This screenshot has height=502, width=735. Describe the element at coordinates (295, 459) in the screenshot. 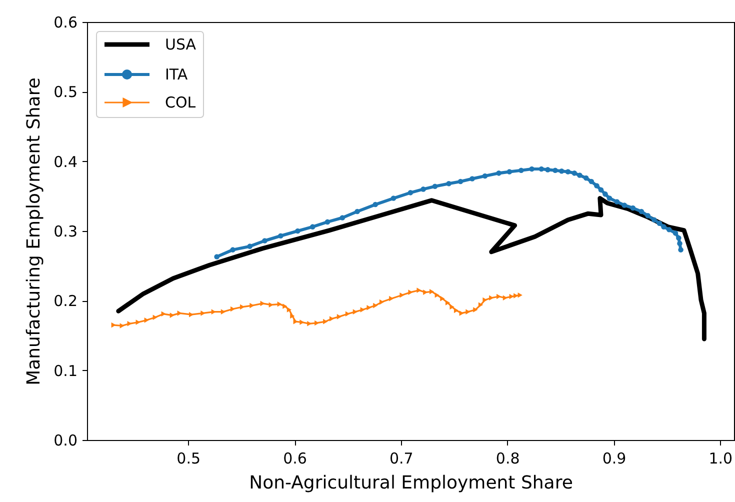

I see `x-tick-label: 0.6` at that location.